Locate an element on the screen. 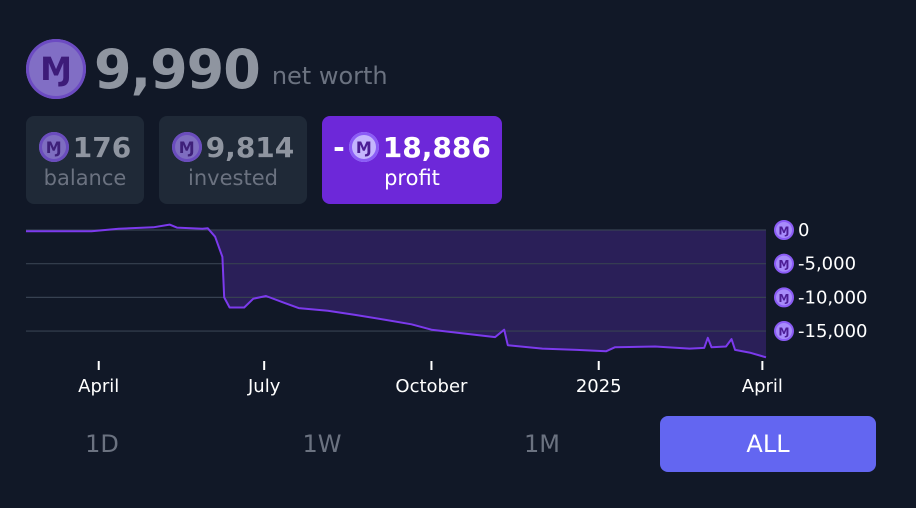  invested-card: Ɱ 9,814 invested is located at coordinates (233, 160).